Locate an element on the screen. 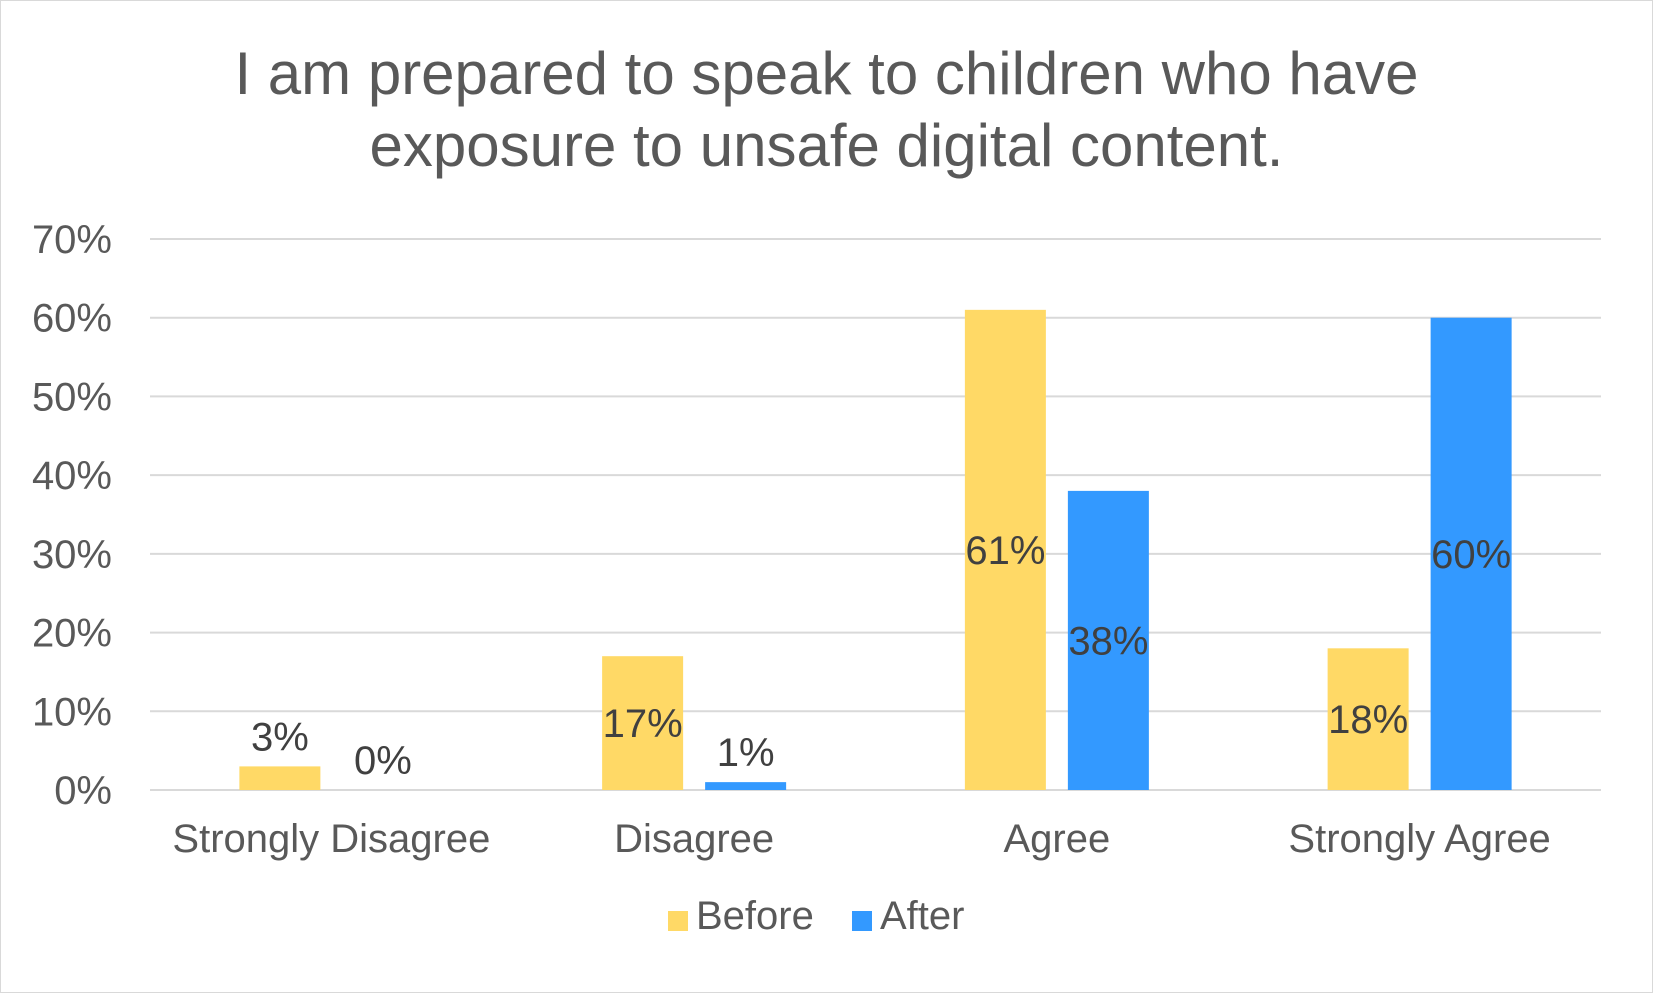 This screenshot has height=993, width=1653. data-label: 17% is located at coordinates (643, 724).